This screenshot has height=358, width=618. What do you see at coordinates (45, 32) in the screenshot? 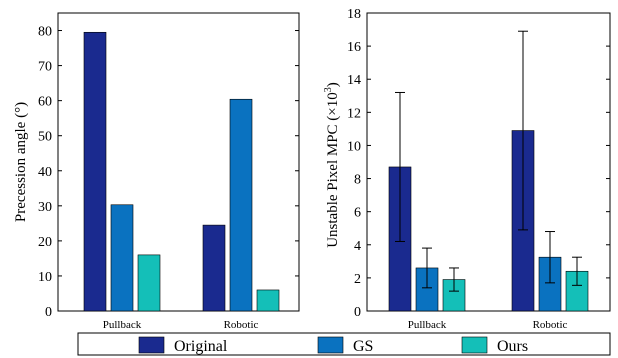
I see `y-tick-label: 80` at bounding box center [45, 32].